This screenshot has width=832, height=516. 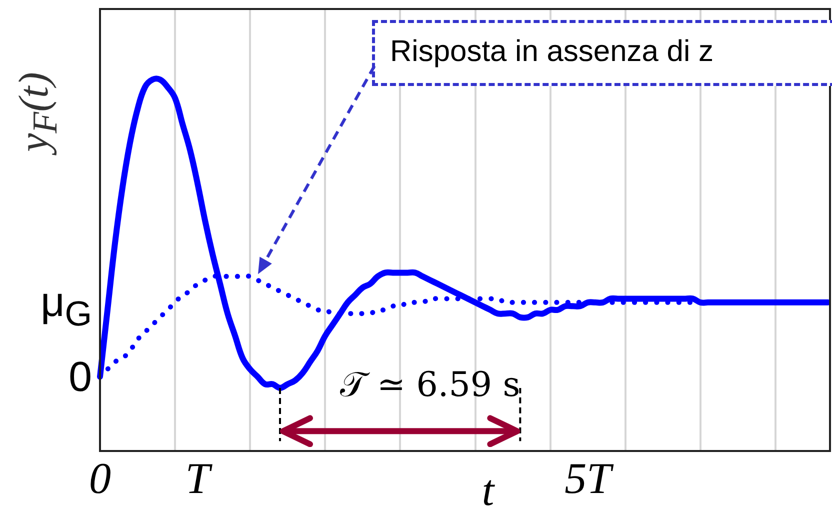 What do you see at coordinates (80, 377) in the screenshot?
I see `text: 0` at bounding box center [80, 377].